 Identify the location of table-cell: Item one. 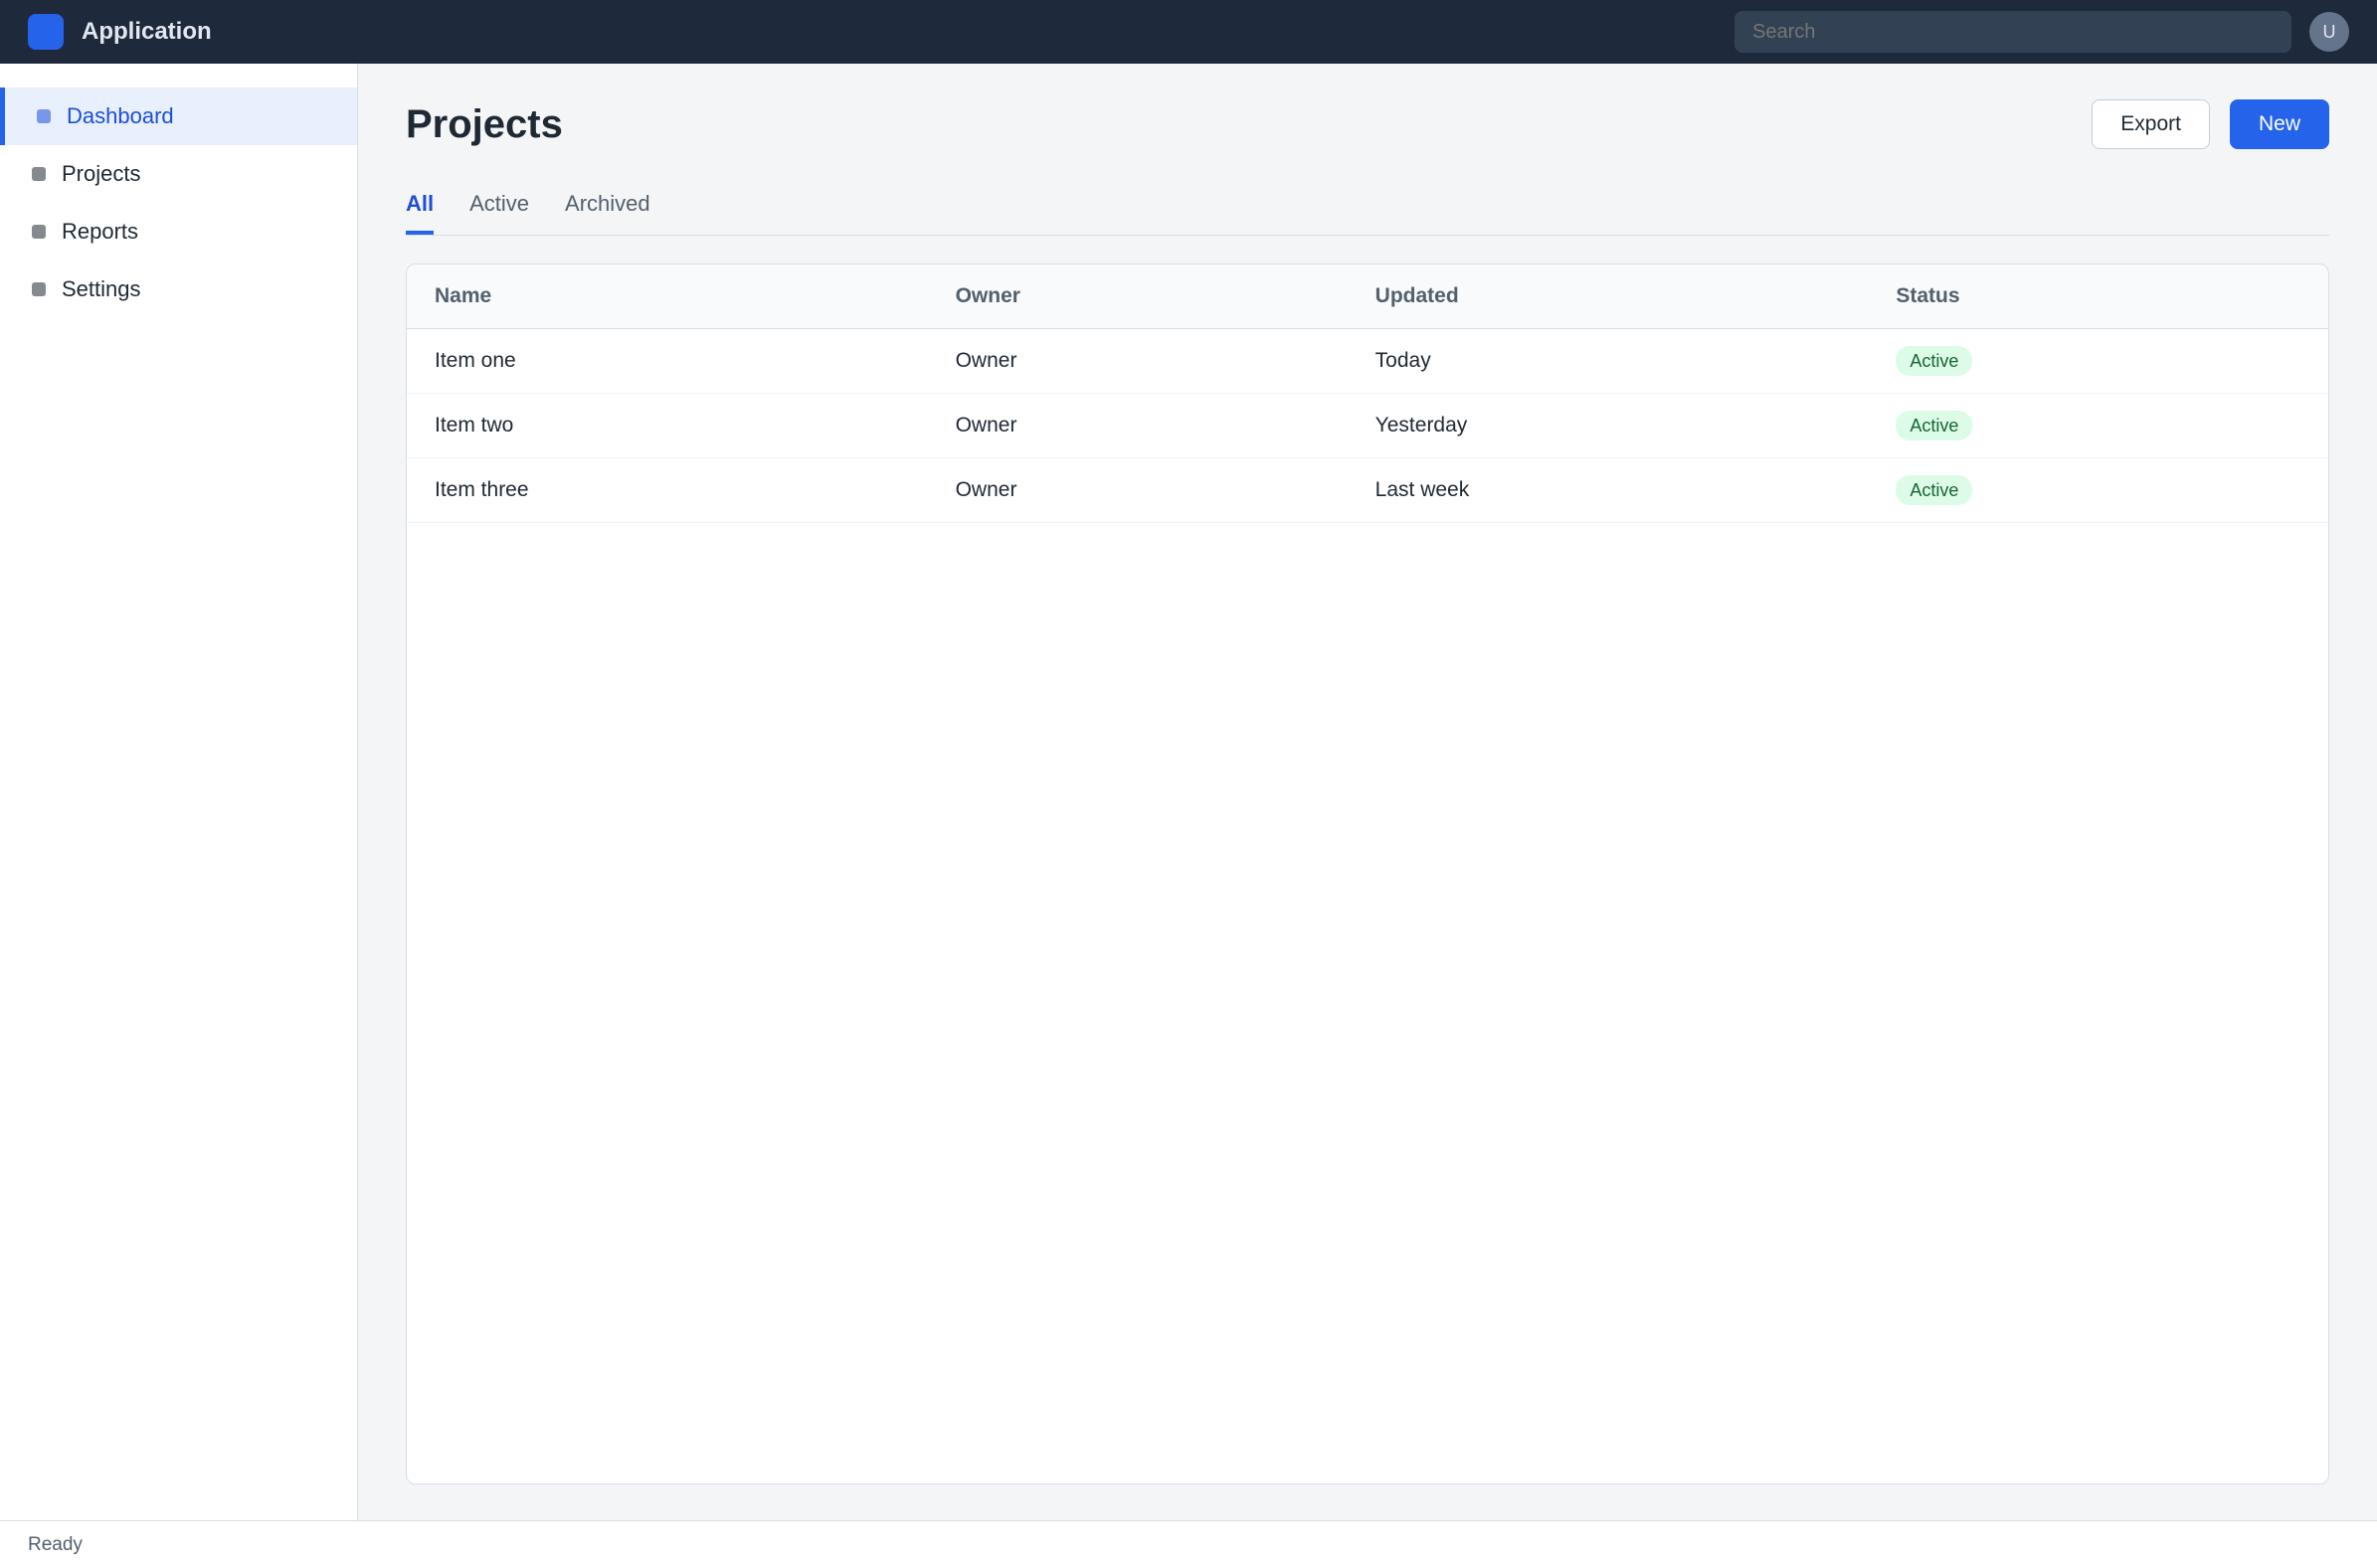
(667, 361).